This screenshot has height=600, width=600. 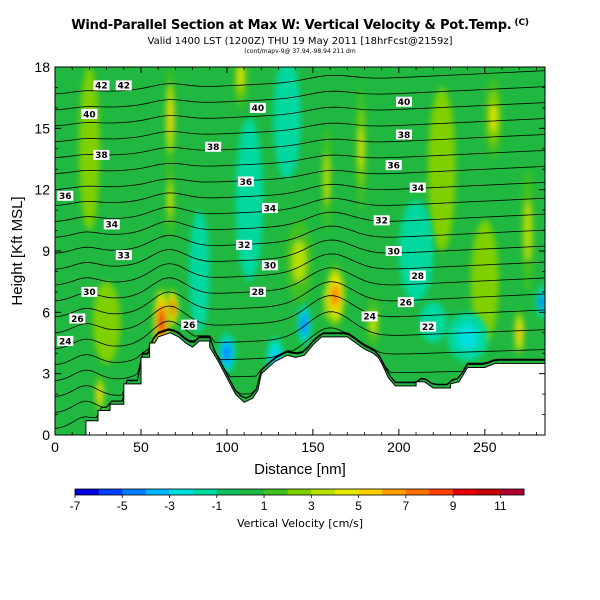 I want to click on svg-text: 33, so click(x=124, y=256).